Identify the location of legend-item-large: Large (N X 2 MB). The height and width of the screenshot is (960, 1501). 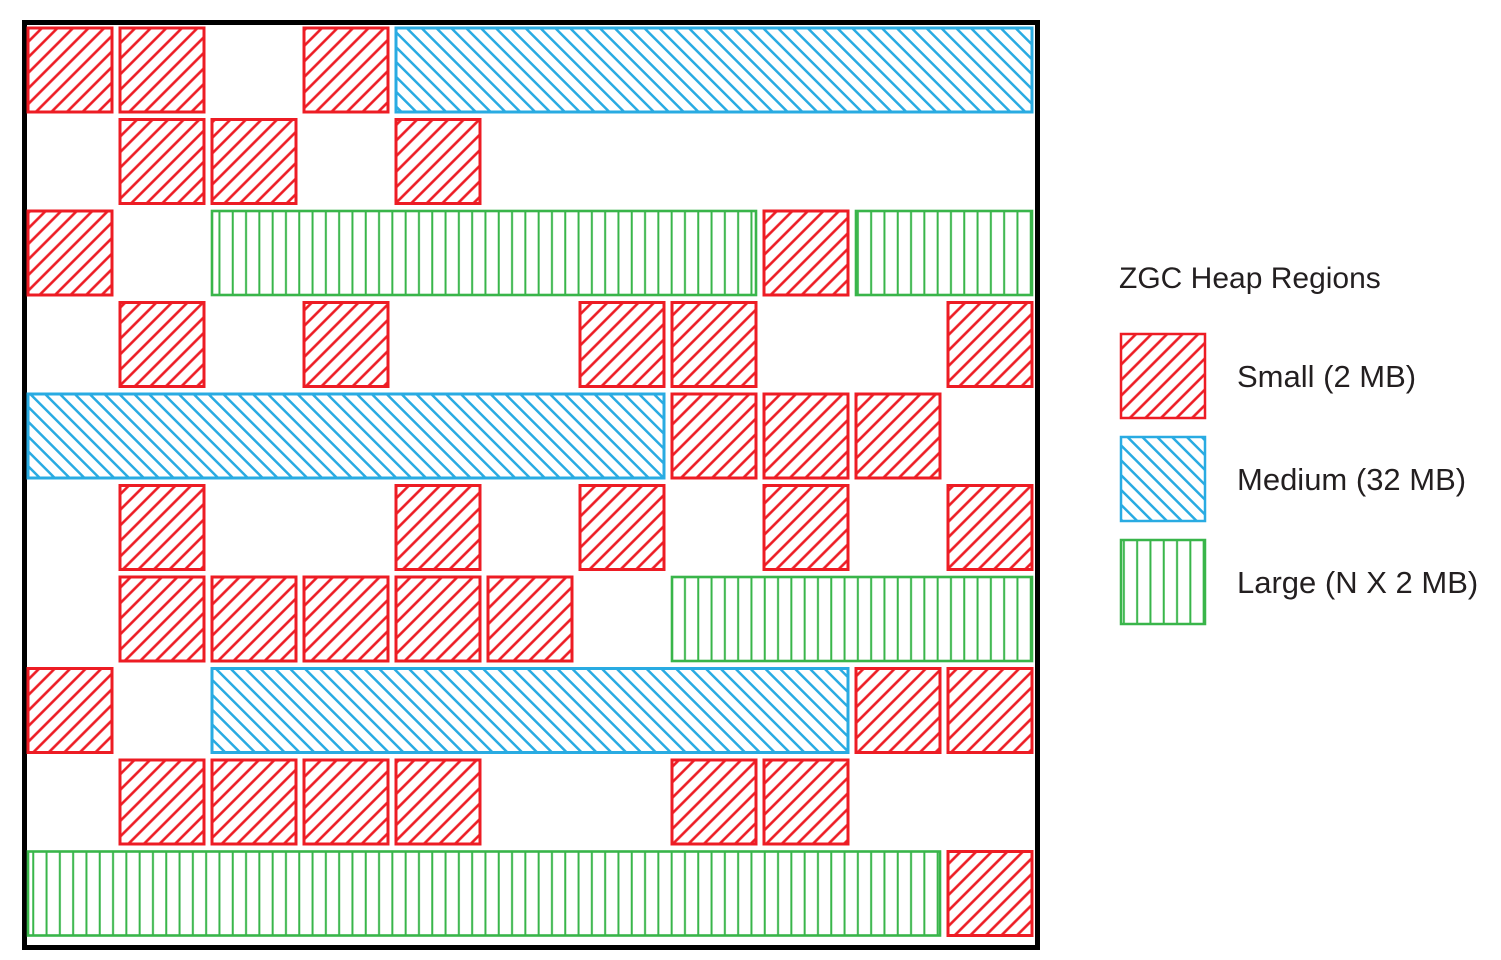
(1298, 582).